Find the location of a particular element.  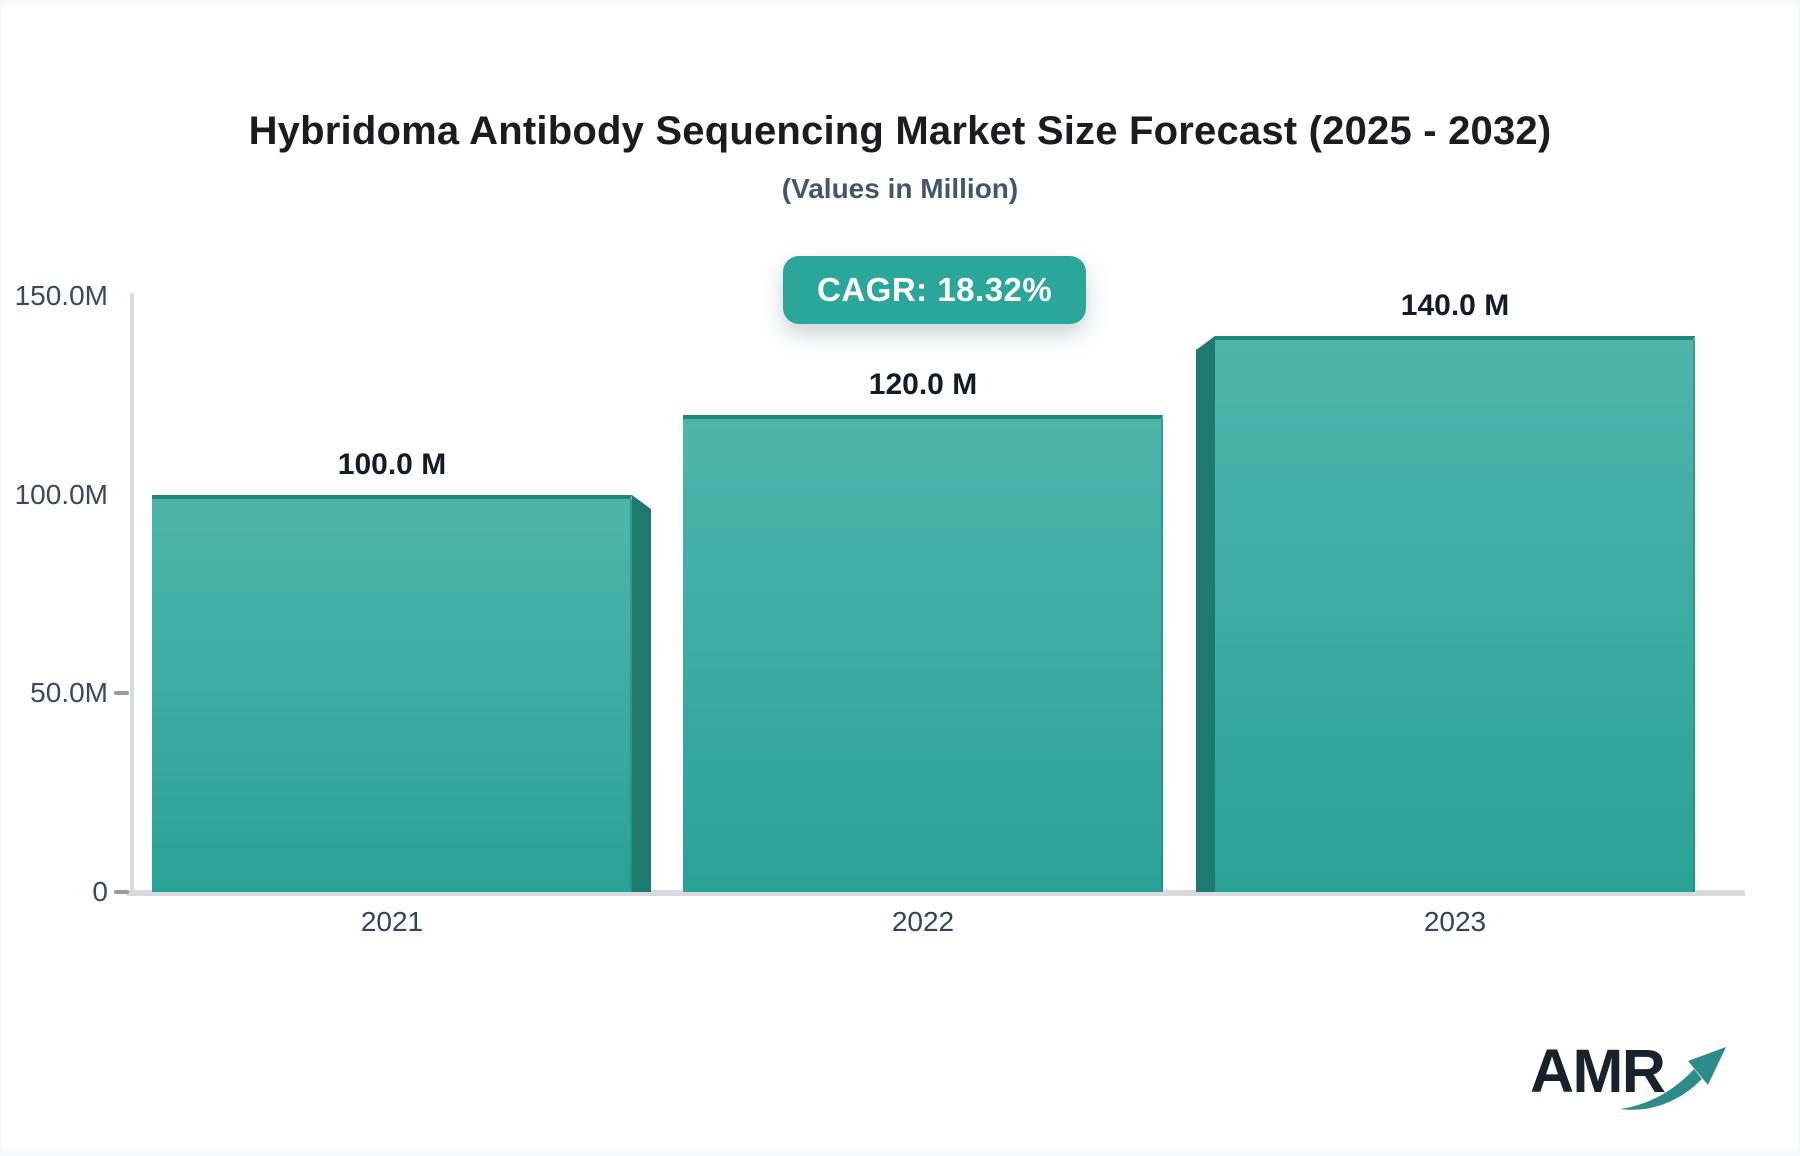

y-axis-line is located at coordinates (132, 594).